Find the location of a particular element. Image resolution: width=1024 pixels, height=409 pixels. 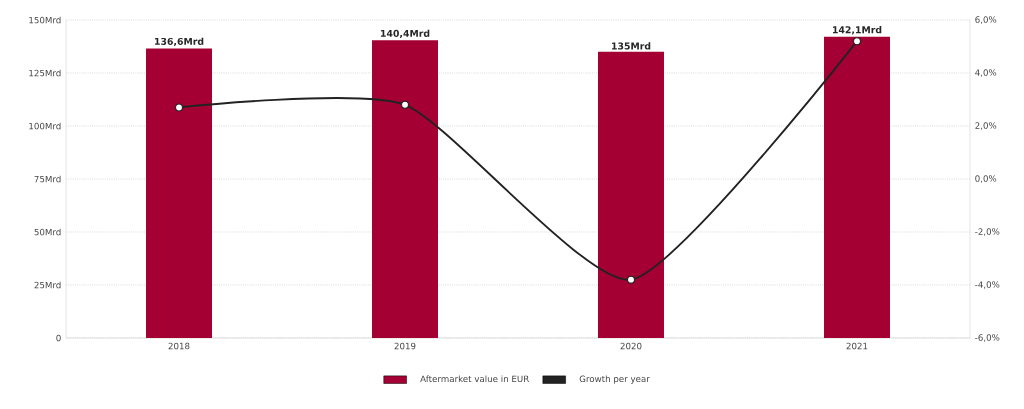

y-tick-label: 125Mrd is located at coordinates (45, 73).